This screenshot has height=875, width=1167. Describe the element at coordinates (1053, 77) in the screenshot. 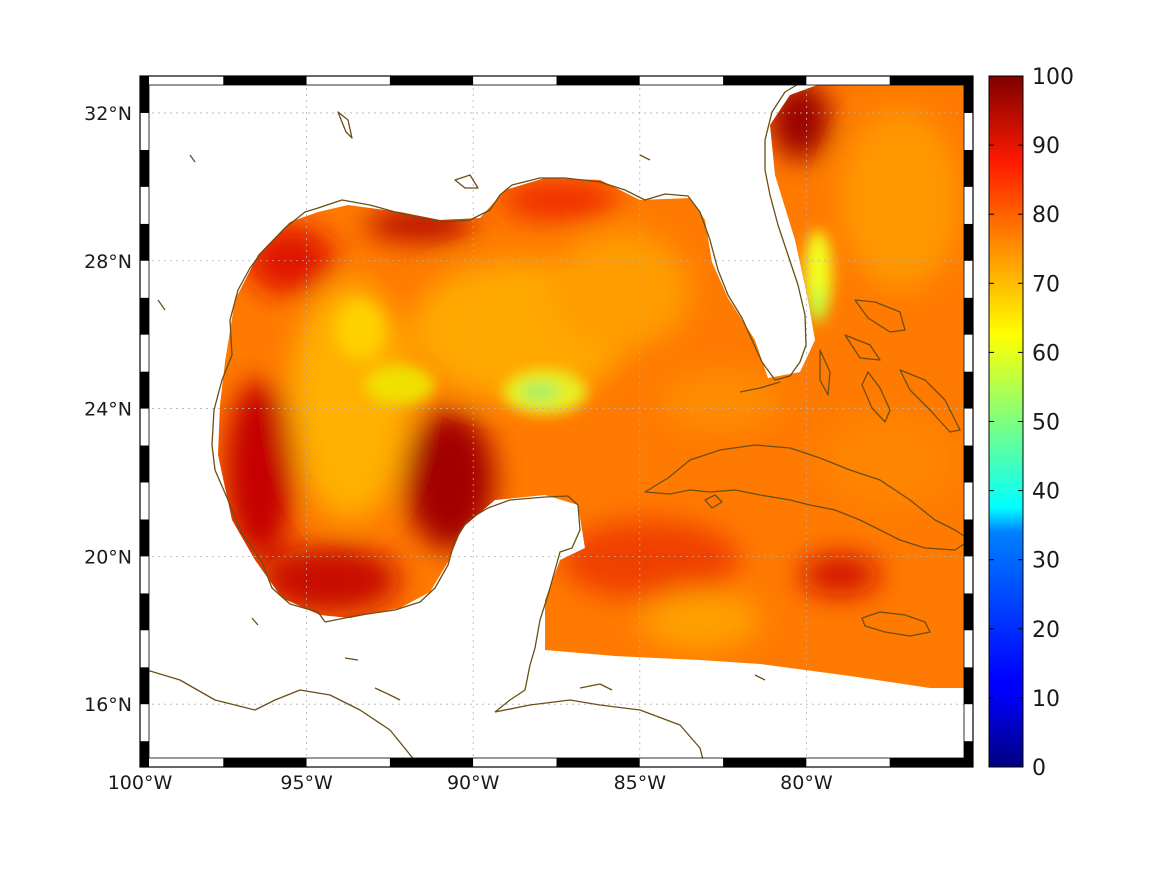

I see `colorbar-tick-label: 100` at that location.